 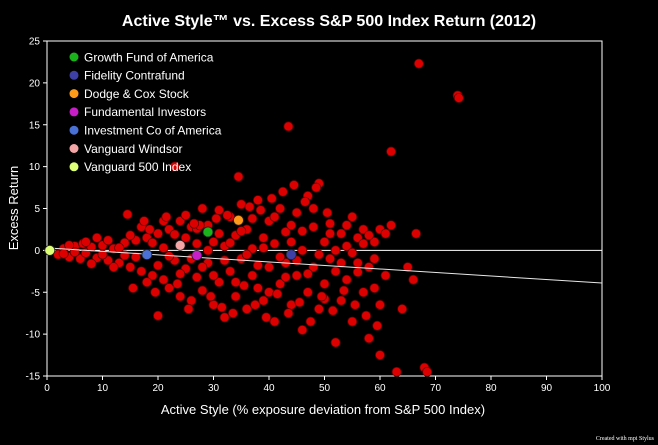 I want to click on x-tick-label: 100, so click(x=602, y=388).